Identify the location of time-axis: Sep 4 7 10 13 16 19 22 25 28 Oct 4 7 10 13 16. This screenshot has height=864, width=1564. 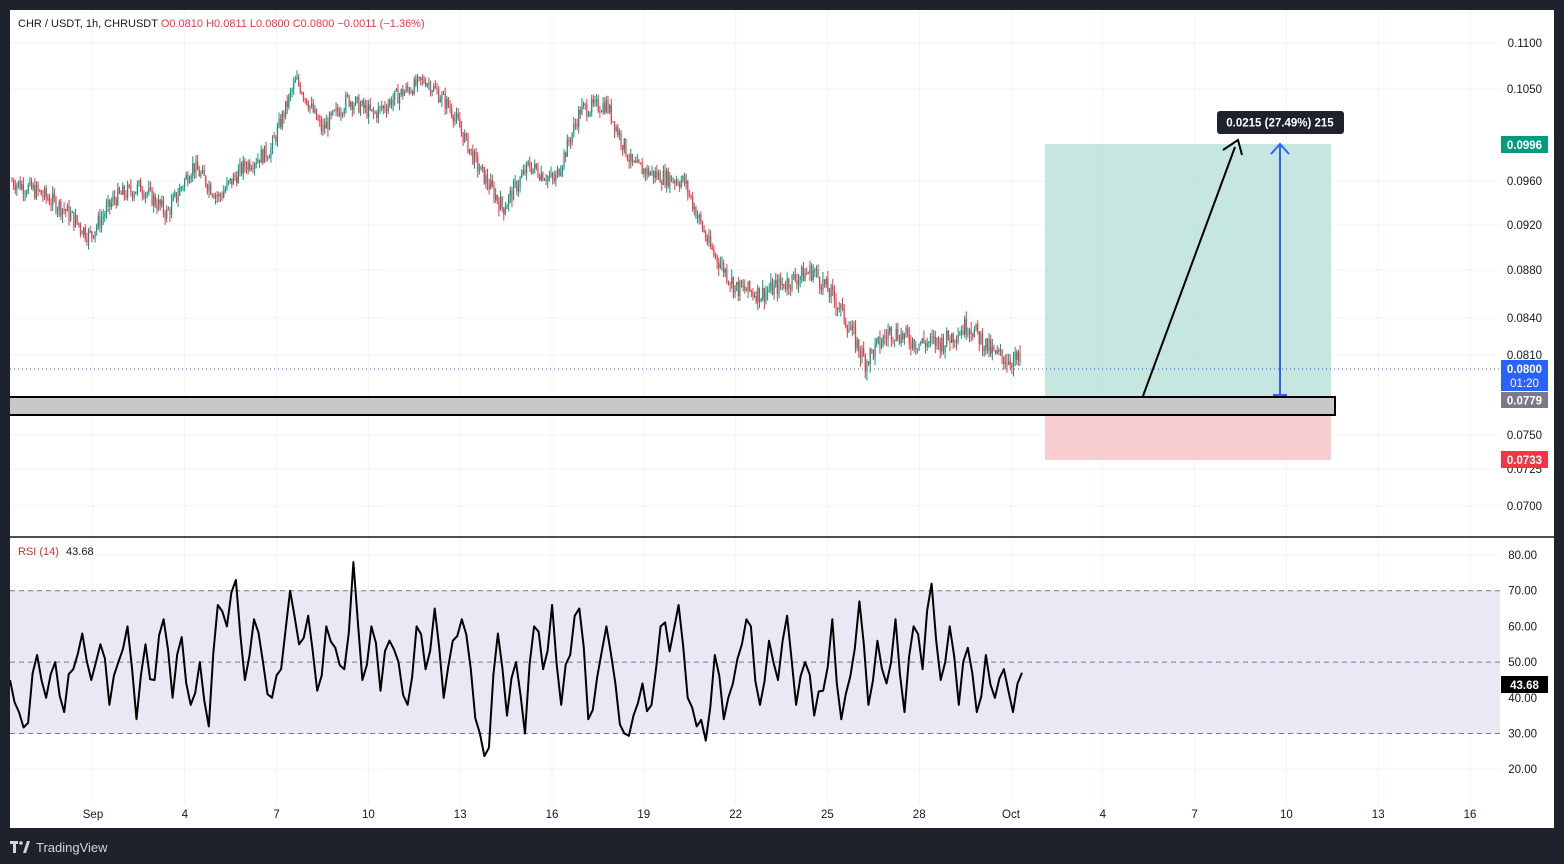
(780, 815).